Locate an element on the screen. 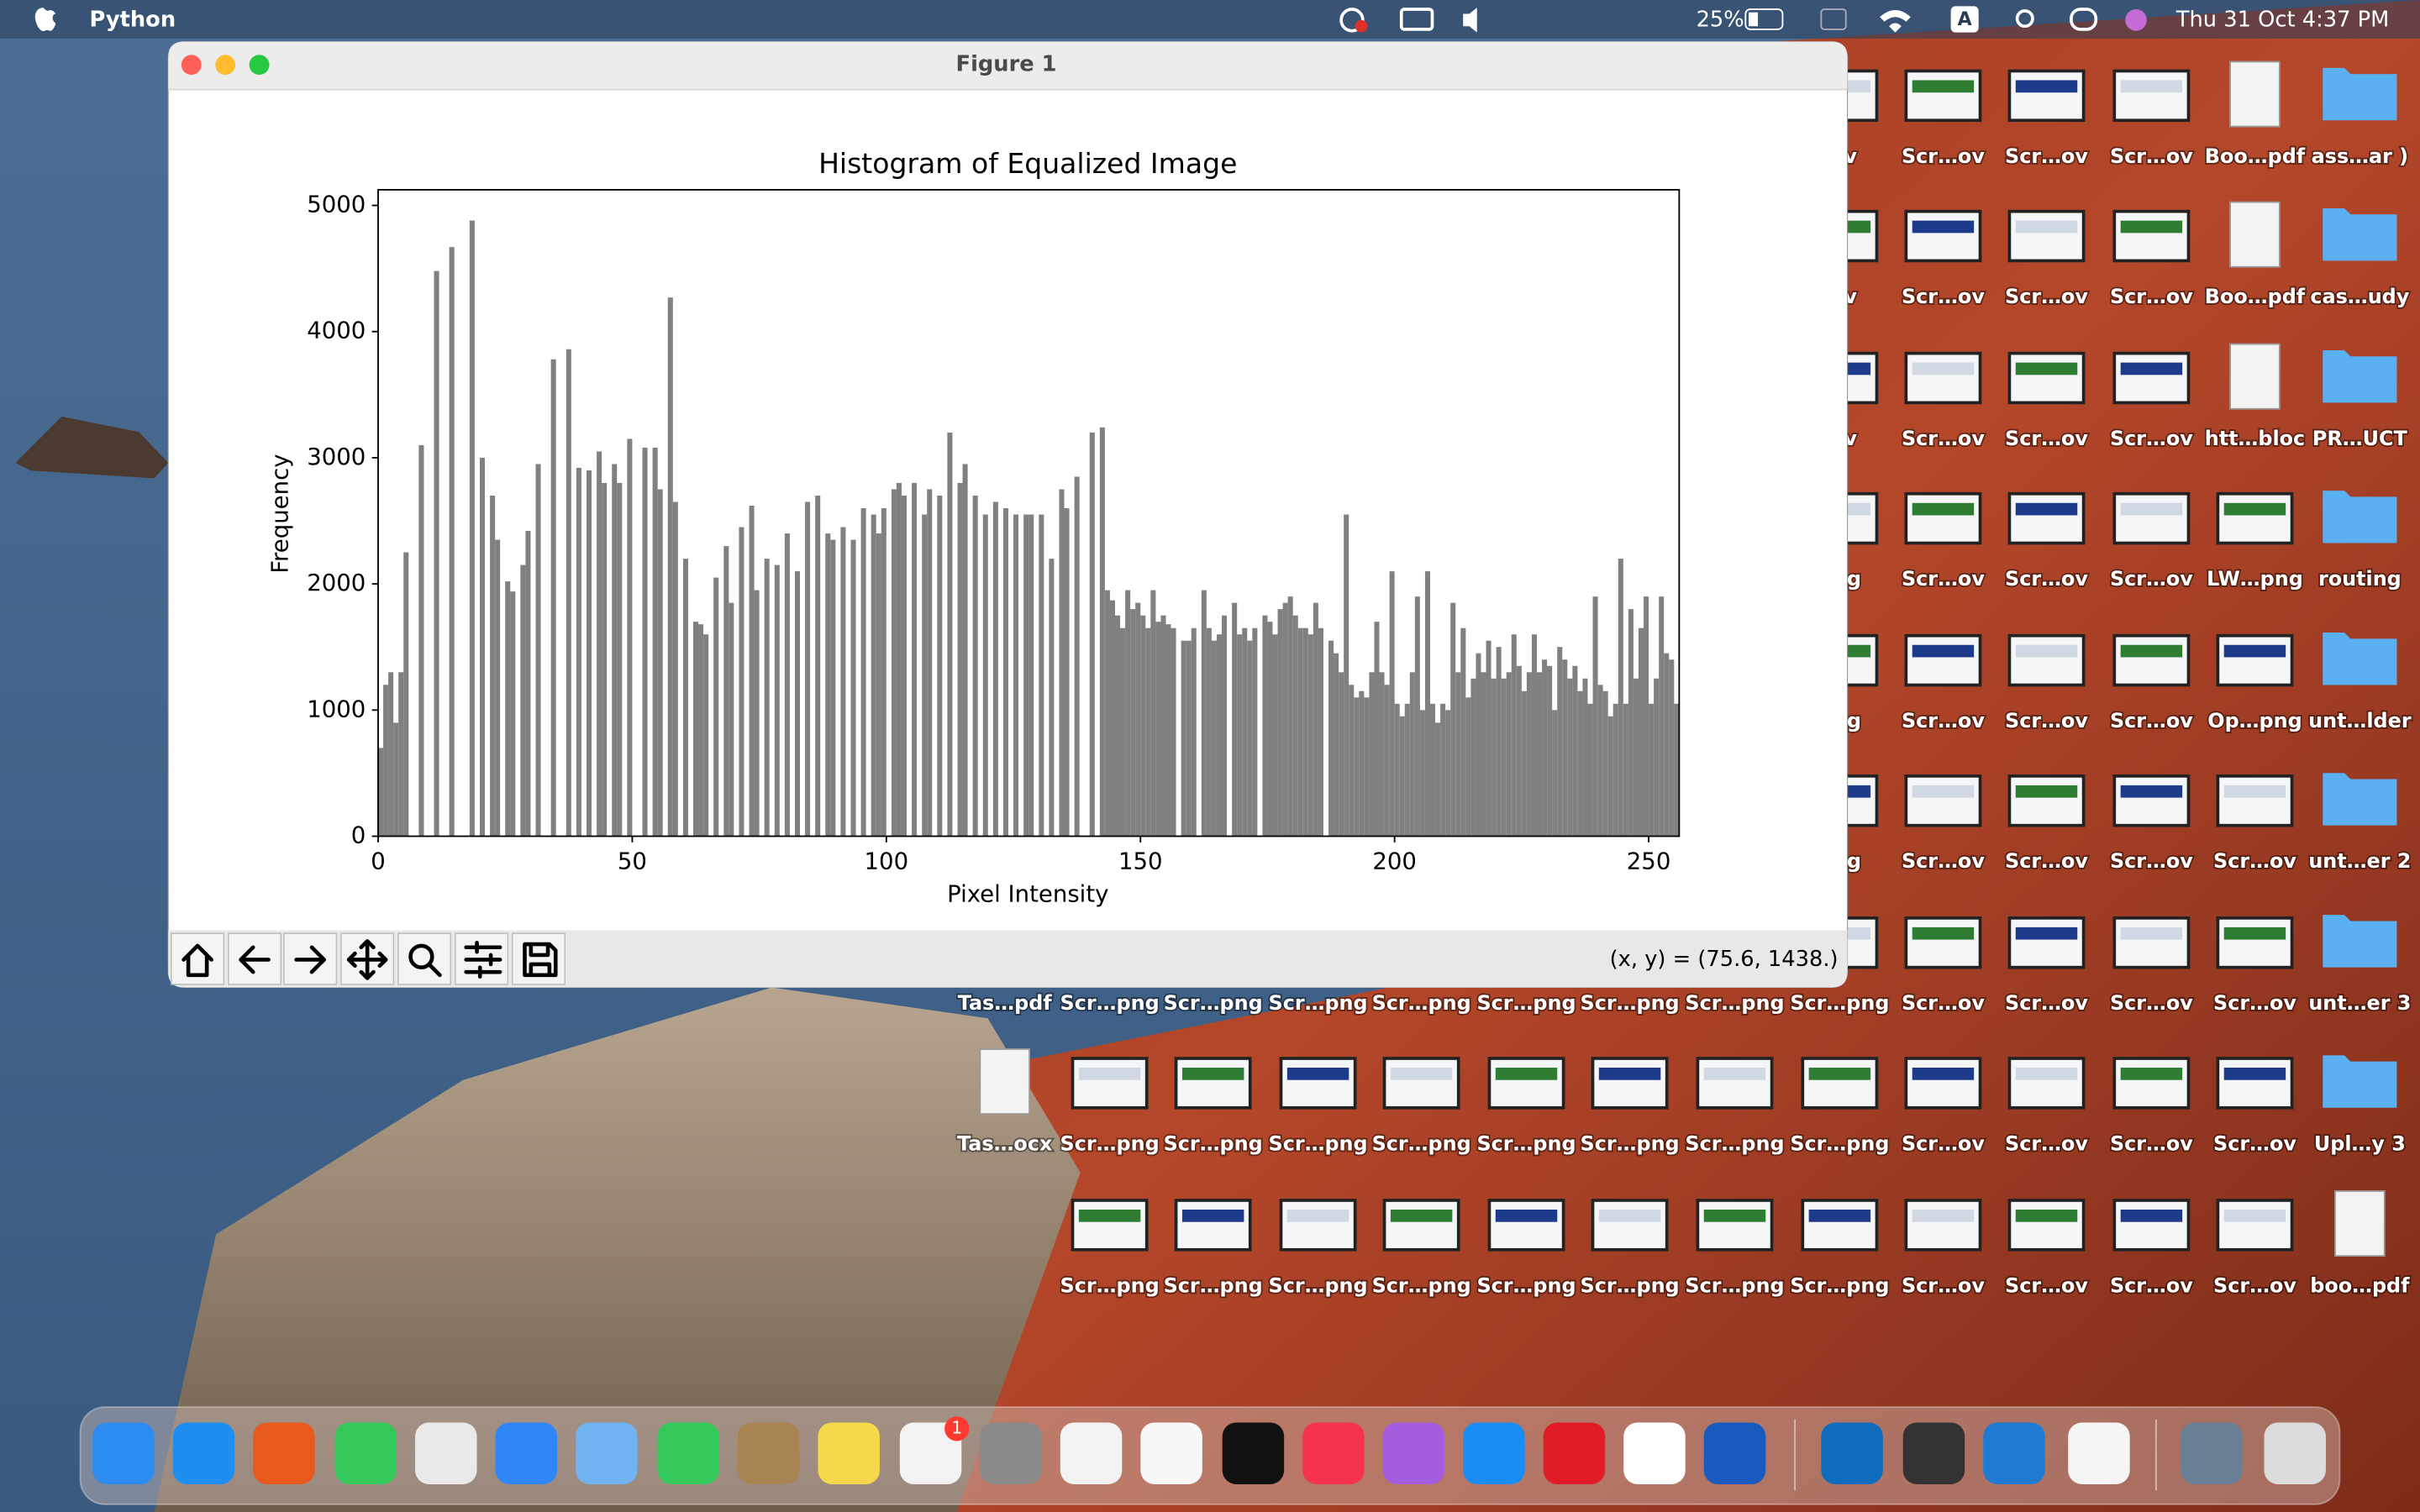  stage-icon is located at coordinates (1833, 19).